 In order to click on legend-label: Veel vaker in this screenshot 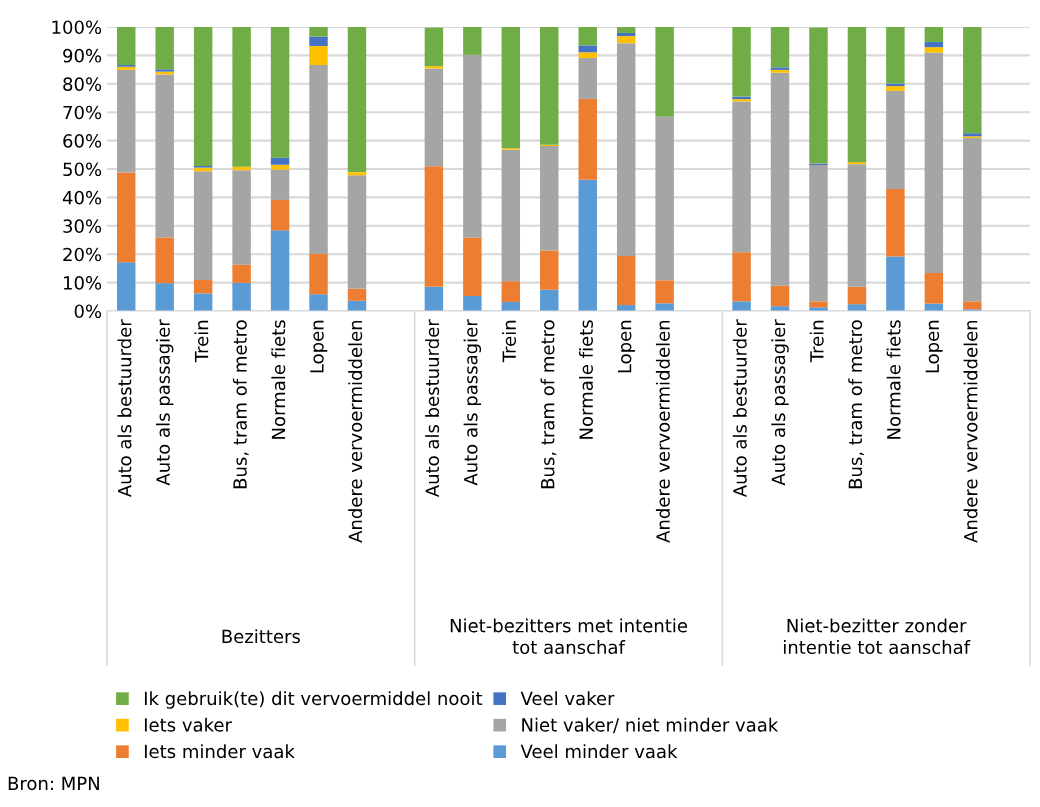, I will do `click(567, 698)`.